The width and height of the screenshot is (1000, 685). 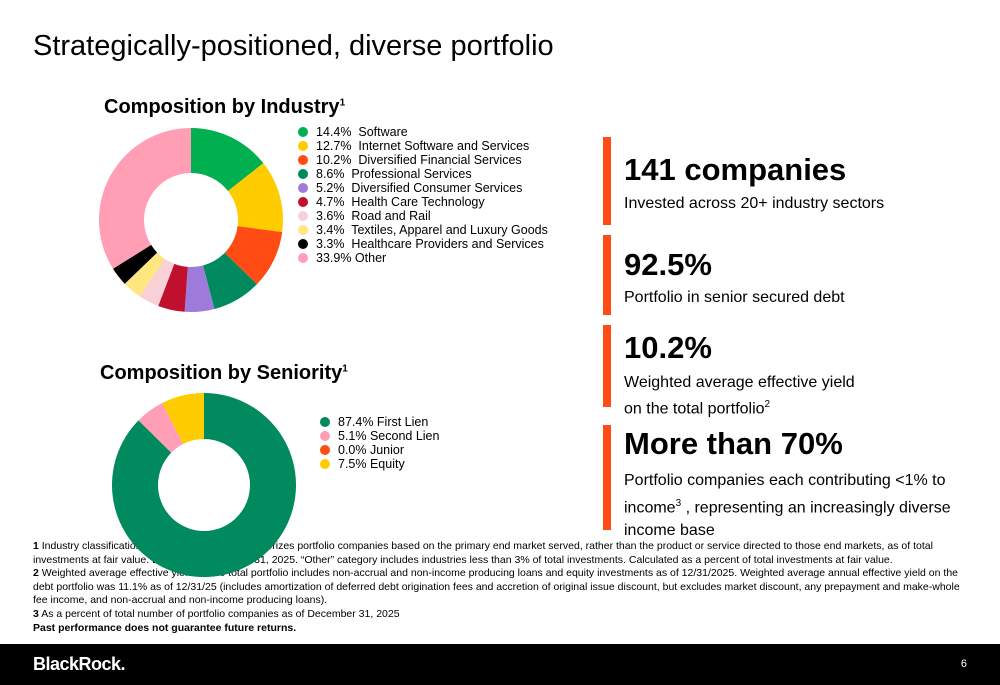 What do you see at coordinates (173, 287) in the screenshot?
I see `slice-health-care-technology` at bounding box center [173, 287].